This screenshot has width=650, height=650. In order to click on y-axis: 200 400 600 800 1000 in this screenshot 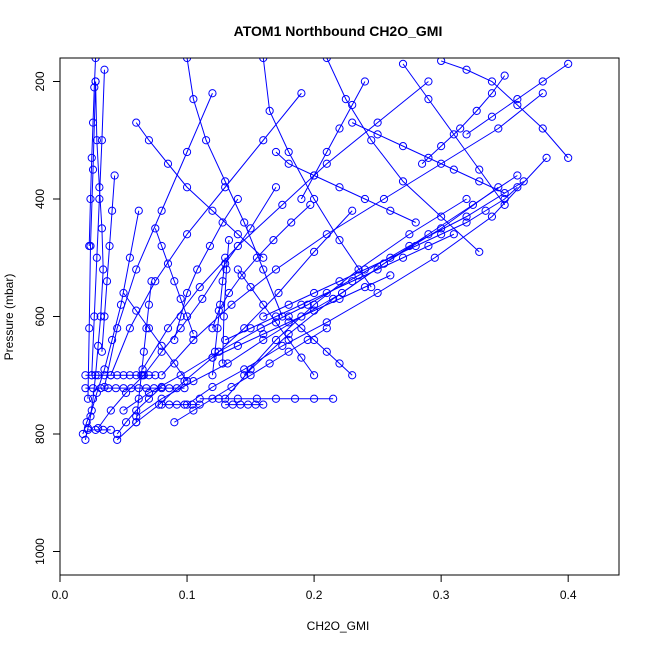, I will do `click(47, 318)`.